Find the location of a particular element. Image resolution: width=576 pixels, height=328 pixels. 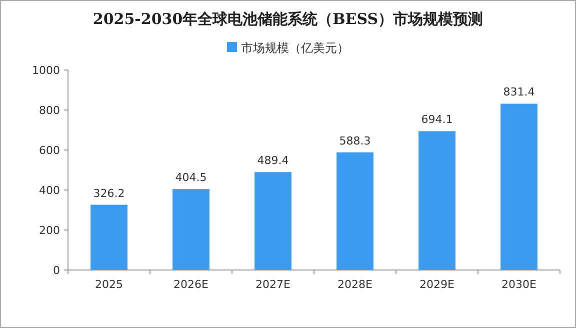

data-label: 326.2 is located at coordinates (109, 193).